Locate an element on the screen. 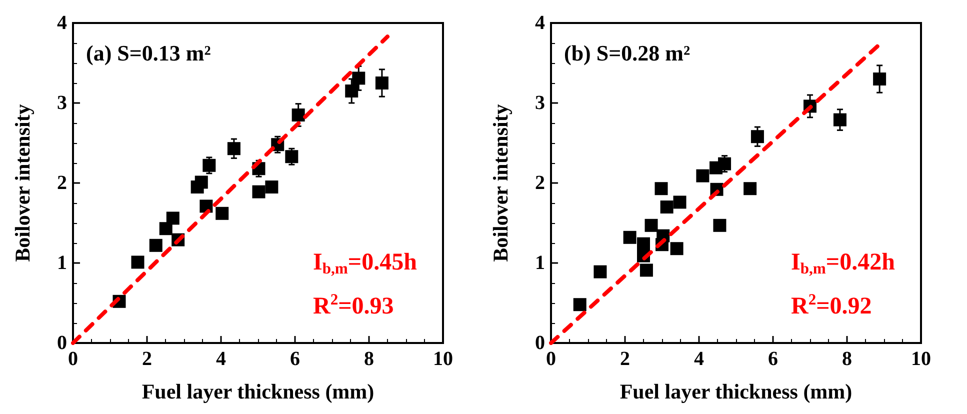  text: (a) S=0.13 m² is located at coordinates (149, 53).